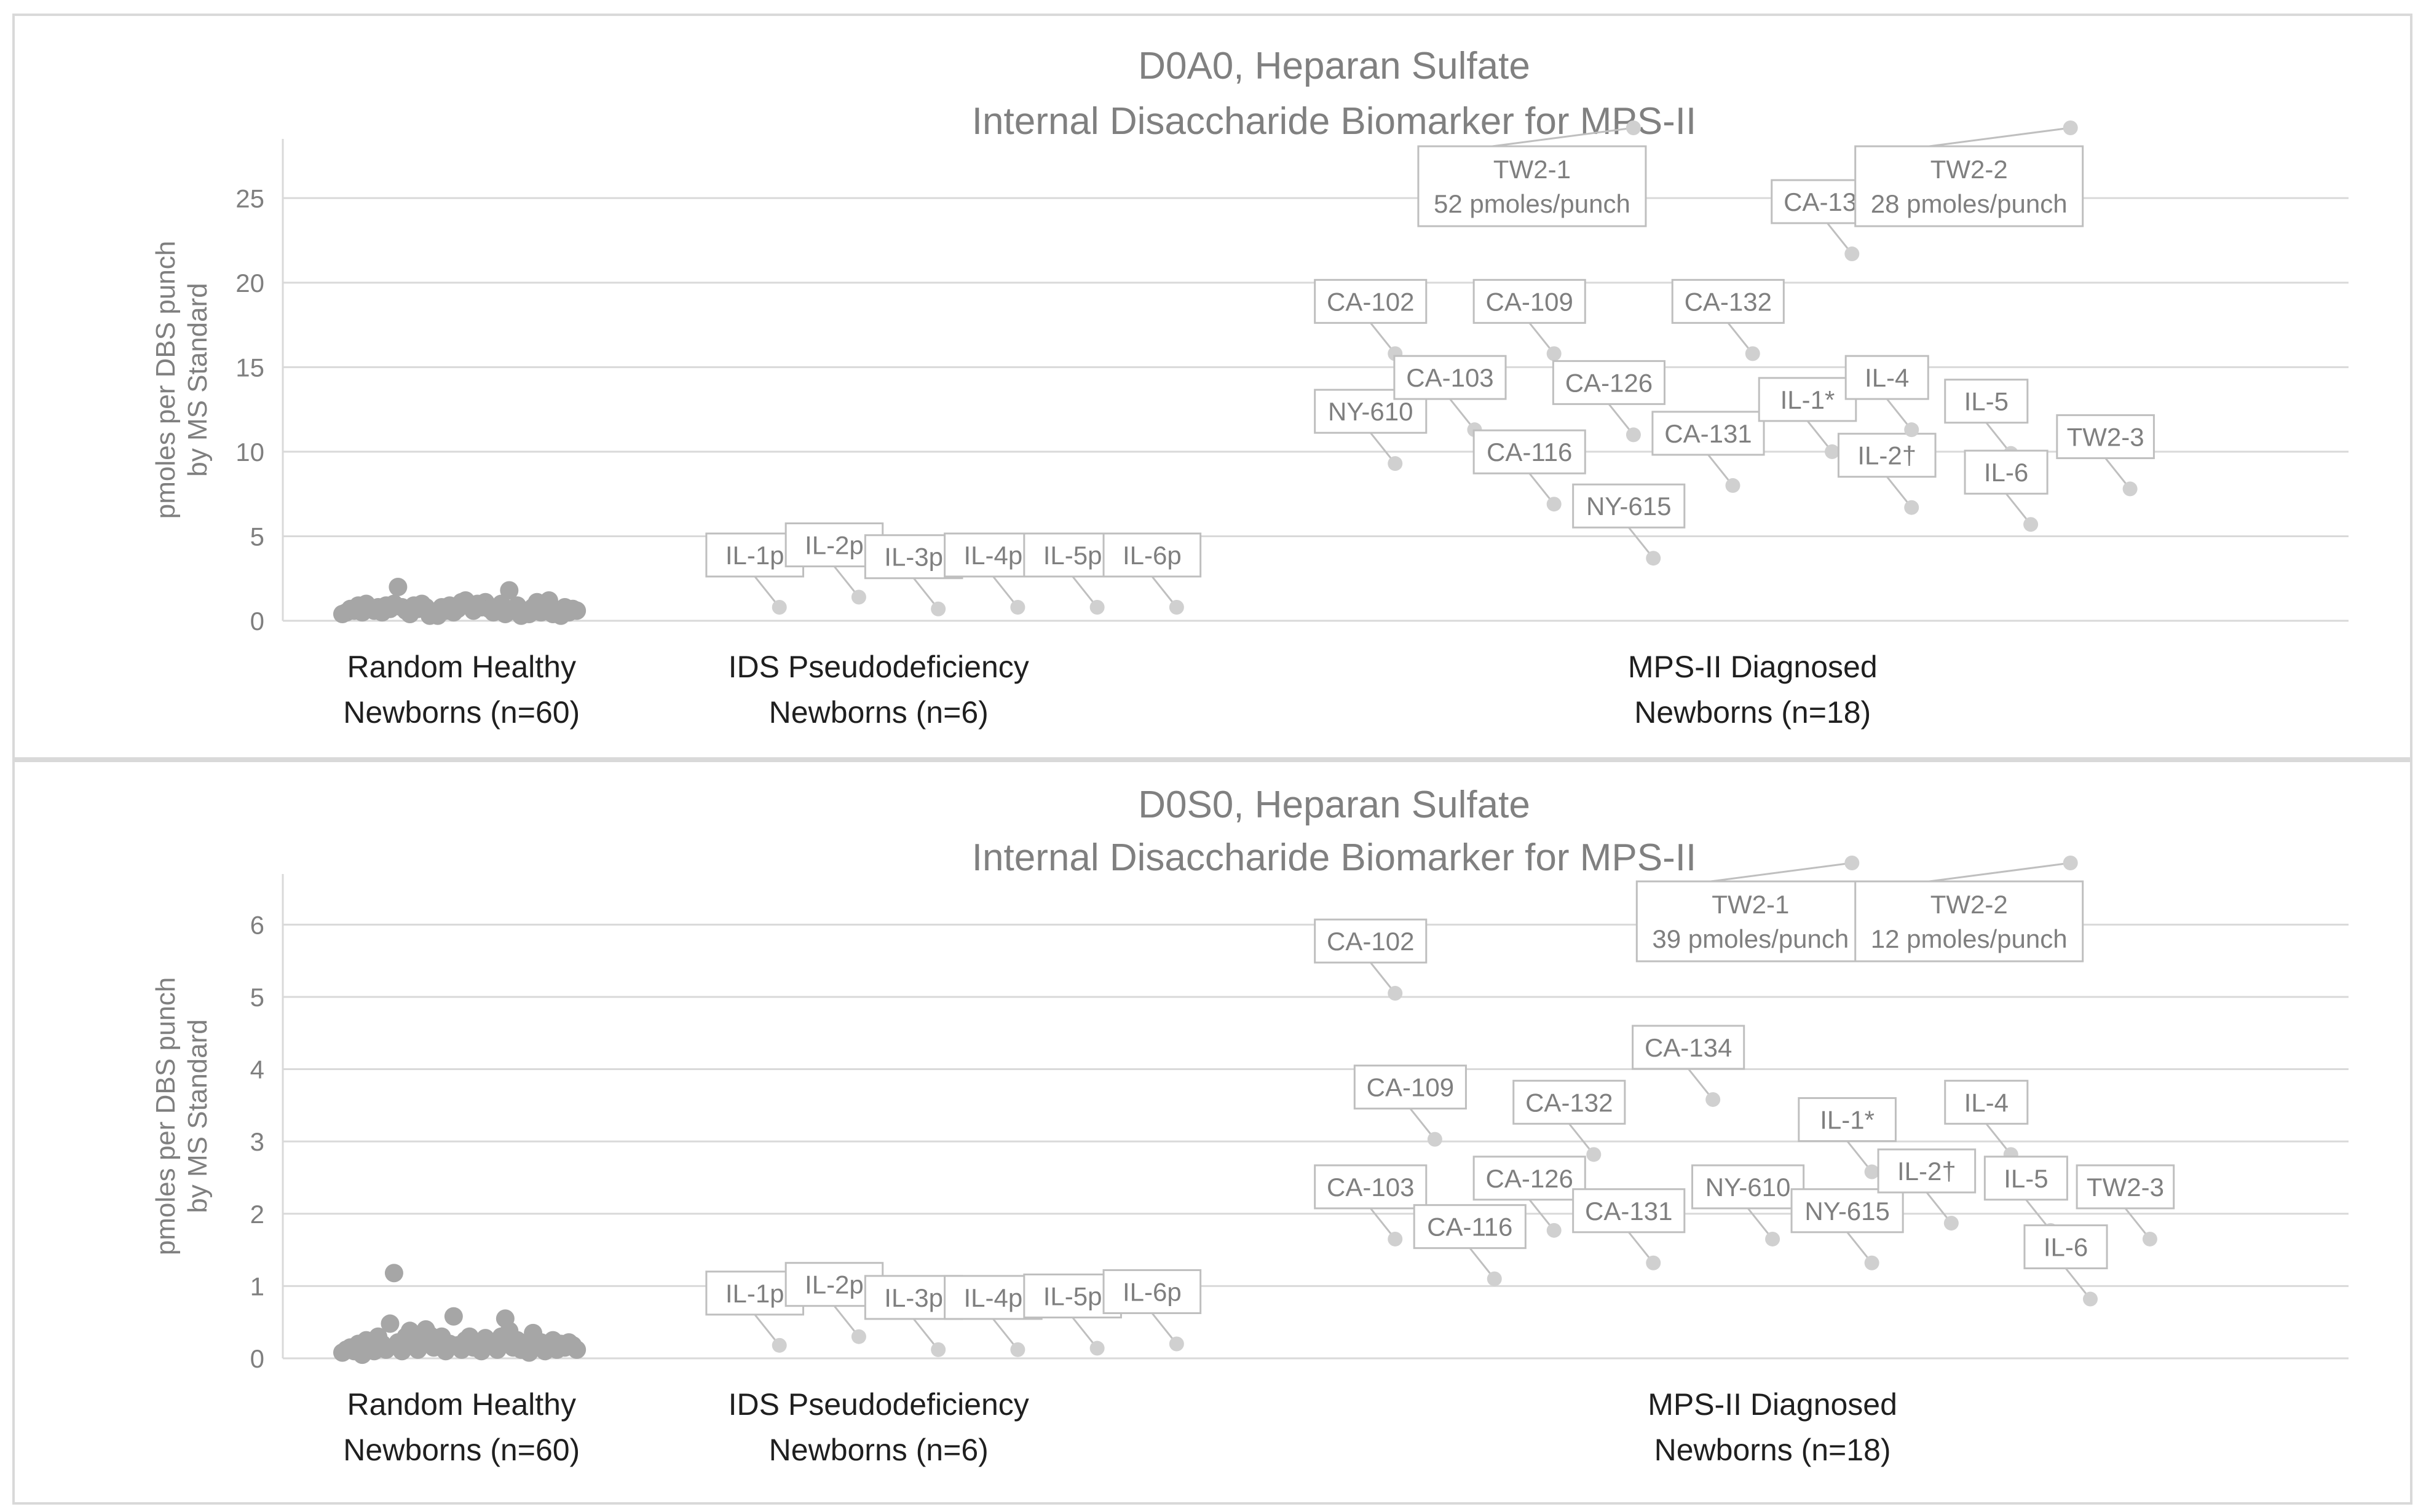 This screenshot has width=2426, height=1512. Describe the element at coordinates (1609, 382) in the screenshot. I see `data-label: CA-126` at that location.